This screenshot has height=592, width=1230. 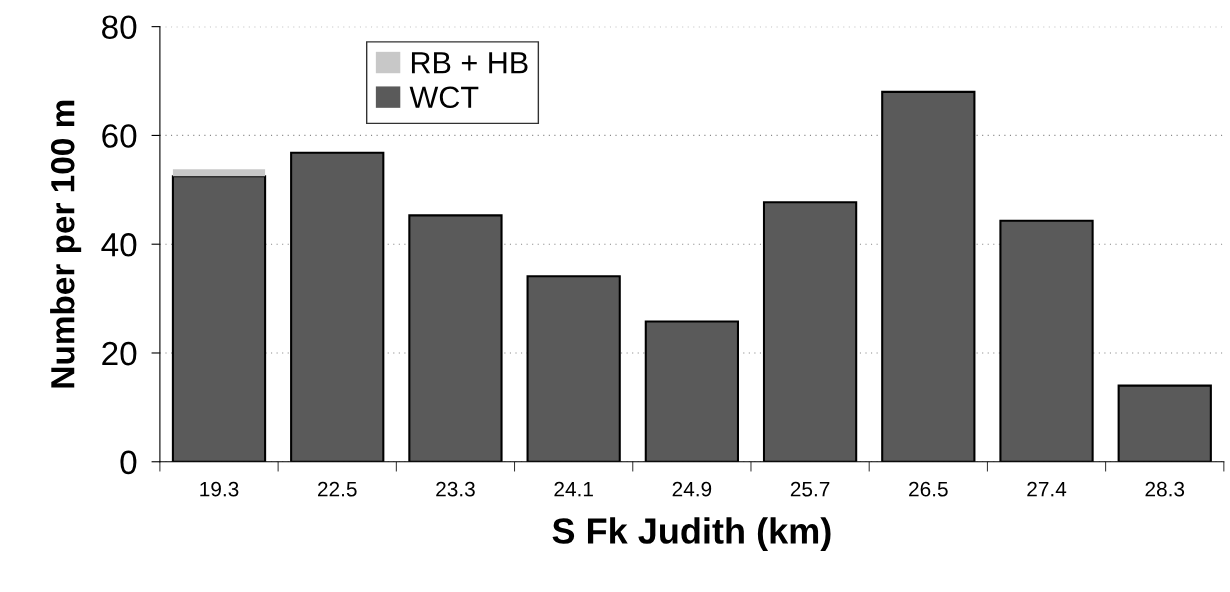 What do you see at coordinates (810, 489) in the screenshot?
I see `x-tick-label: 25.7` at bounding box center [810, 489].